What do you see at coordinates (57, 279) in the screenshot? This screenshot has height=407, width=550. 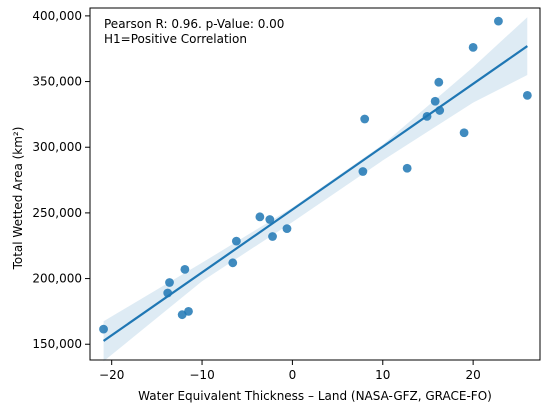 I see `y-tick-label: 200,000` at bounding box center [57, 279].